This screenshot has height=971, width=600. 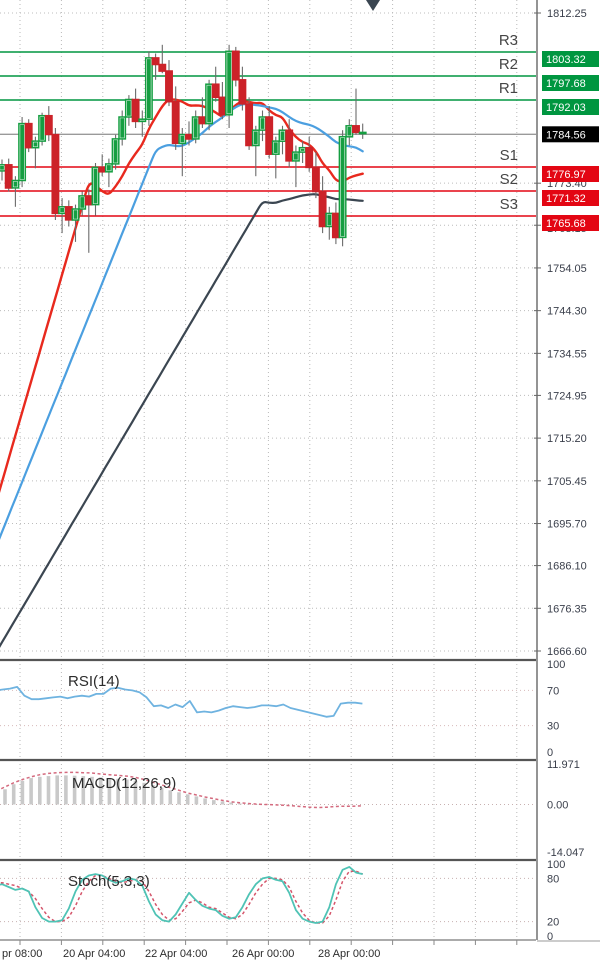 What do you see at coordinates (566, 60) in the screenshot?
I see `pivot-tag-r3-text: 1803.32` at bounding box center [566, 60].